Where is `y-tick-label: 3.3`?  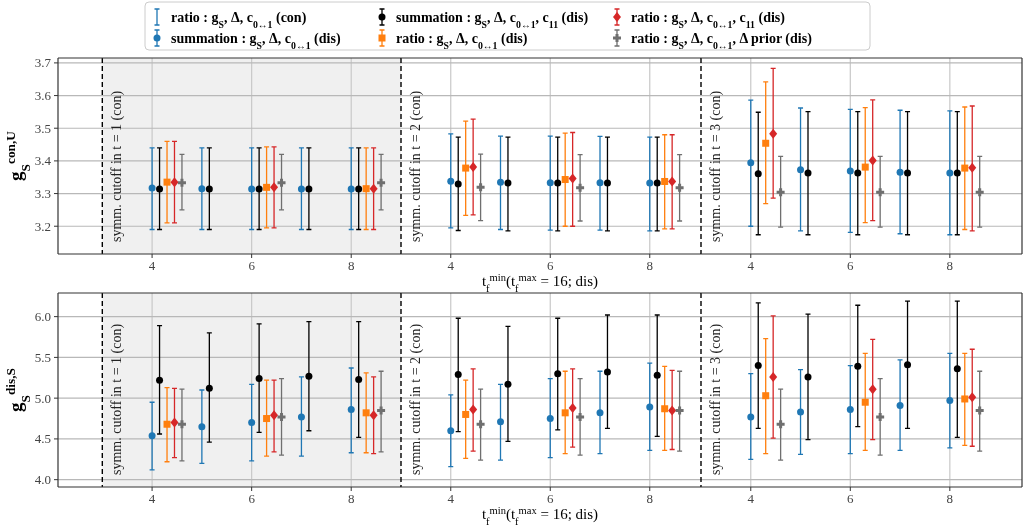 y-tick-label: 3.3 is located at coordinates (42, 194).